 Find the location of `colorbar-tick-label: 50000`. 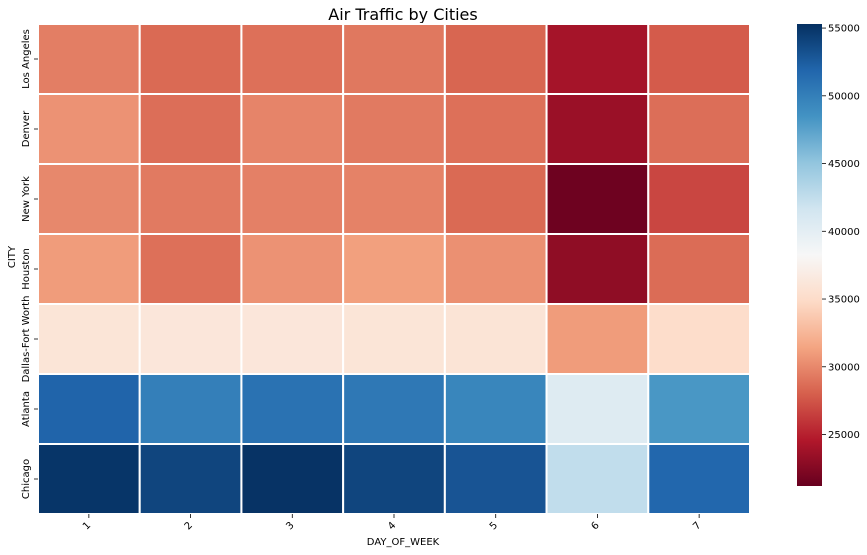

colorbar-tick-label: 50000 is located at coordinates (844, 96).